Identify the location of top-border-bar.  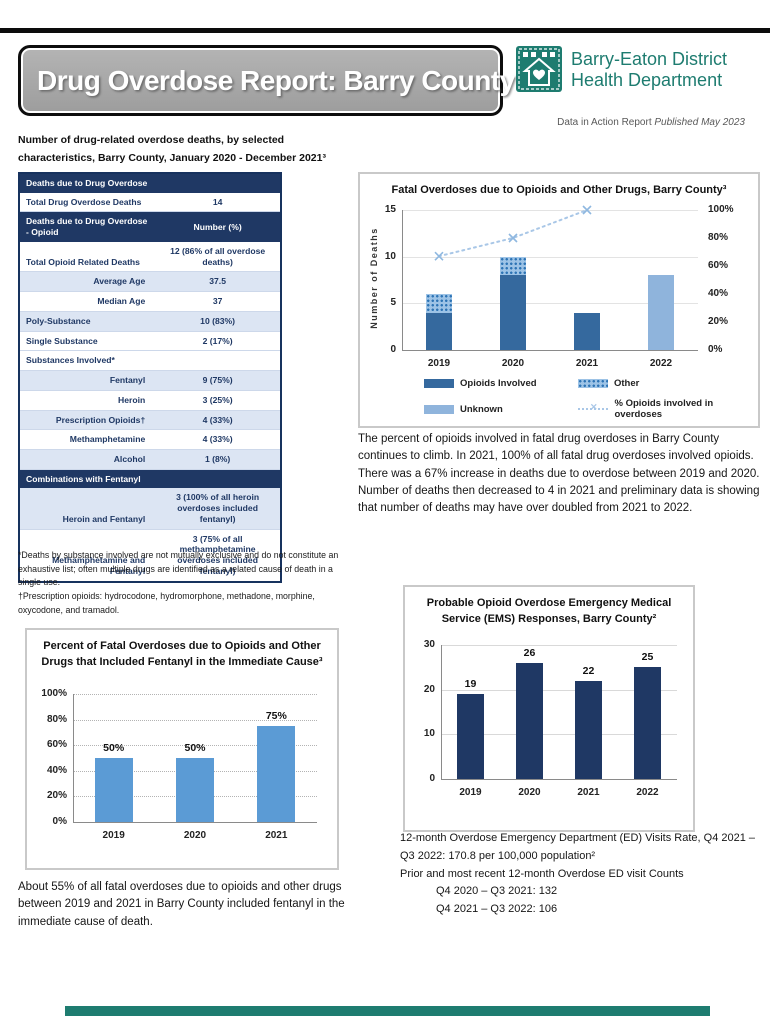
(385, 30).